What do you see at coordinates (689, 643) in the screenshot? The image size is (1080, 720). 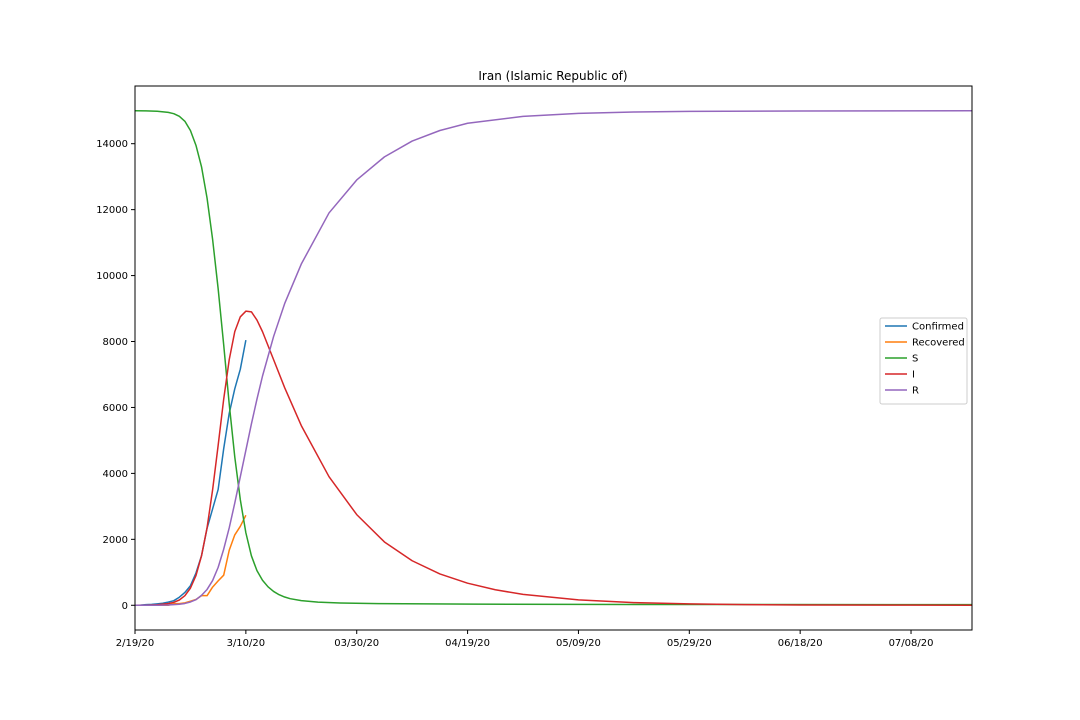 I see `x-tick-label: 05/29/20` at bounding box center [689, 643].